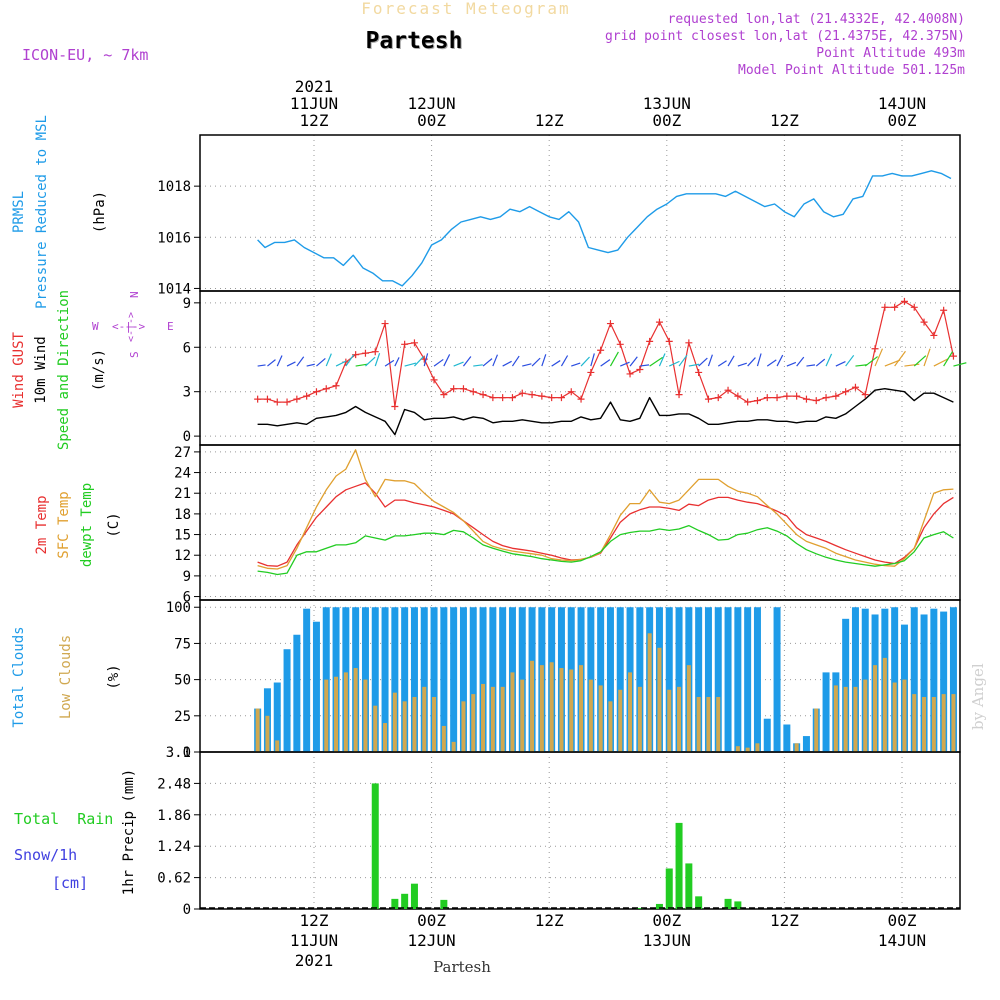  Describe the element at coordinates (19, 212) in the screenshot. I see `pressure-label1: PRMSL` at that location.